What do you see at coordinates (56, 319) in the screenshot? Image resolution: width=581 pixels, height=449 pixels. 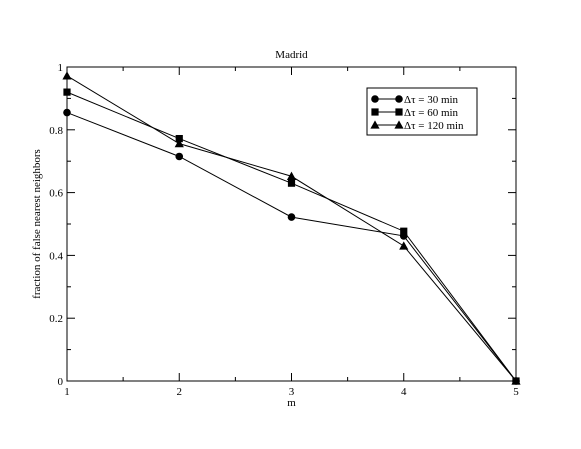 I see `y-tick-label: 0.2` at bounding box center [56, 319].